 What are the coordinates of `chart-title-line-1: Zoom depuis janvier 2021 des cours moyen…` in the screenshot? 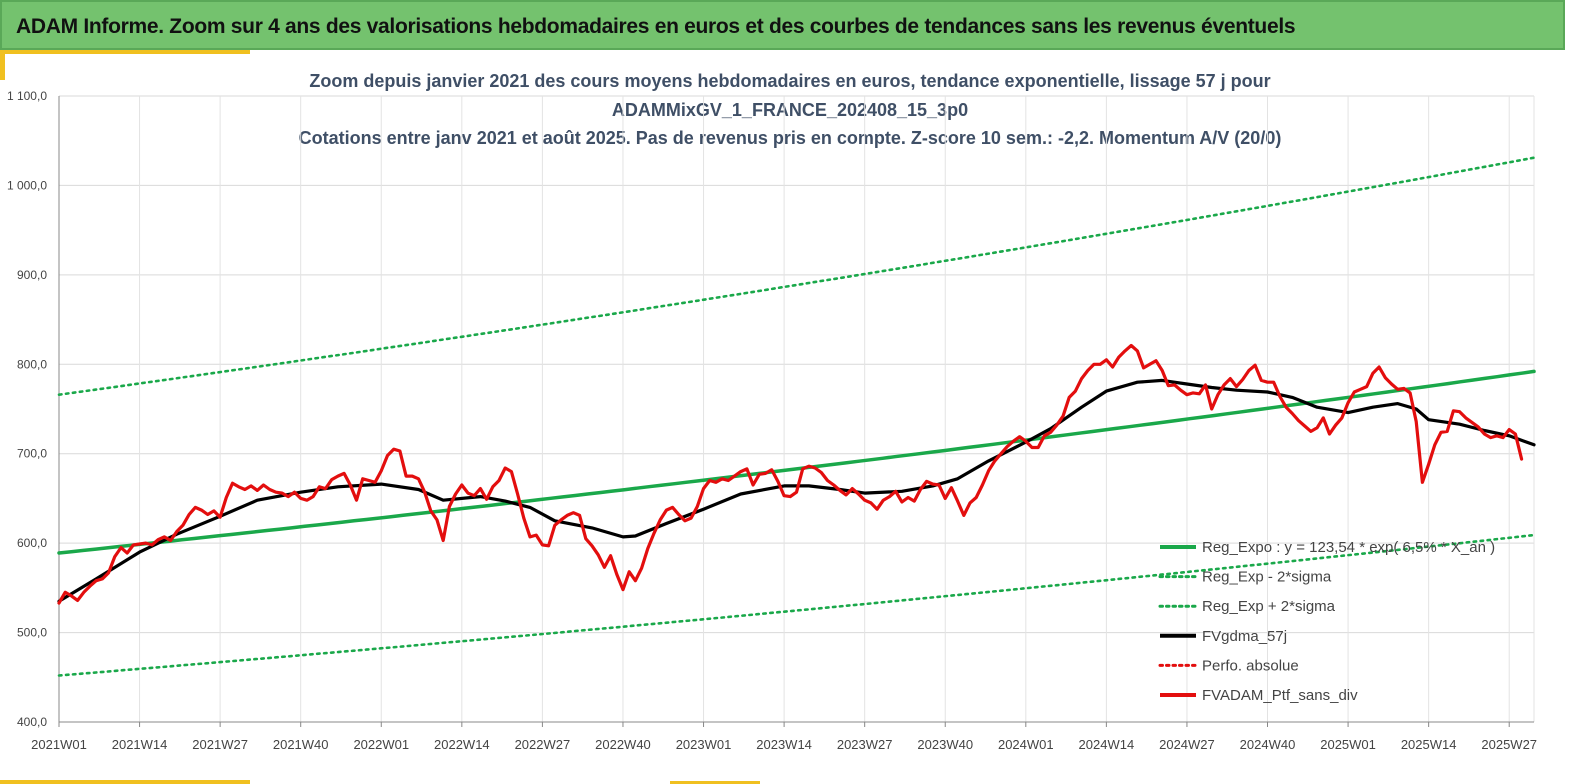 It's located at (790, 81).